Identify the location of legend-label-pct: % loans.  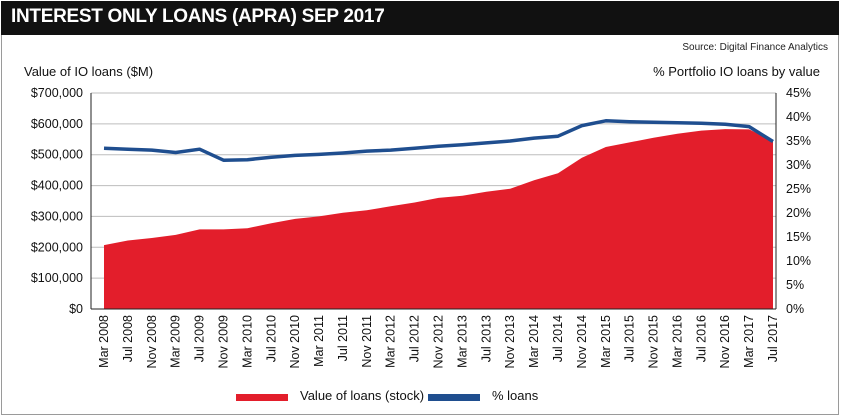
(515, 395).